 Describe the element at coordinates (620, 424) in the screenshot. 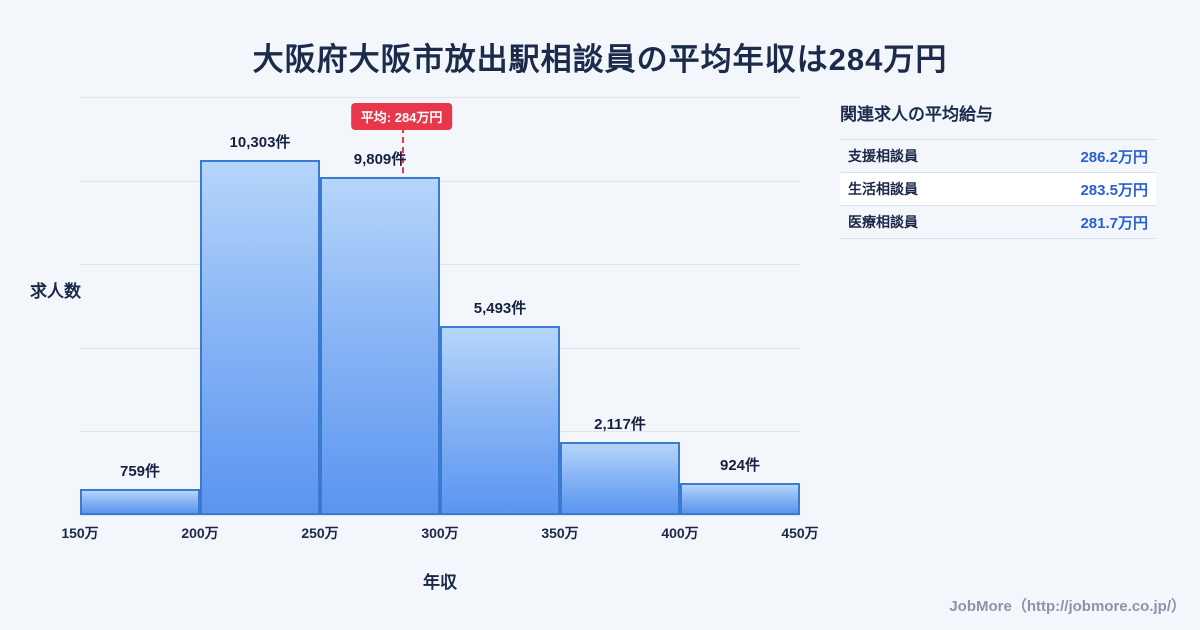

I see `bar-value-label: 2,117件` at that location.